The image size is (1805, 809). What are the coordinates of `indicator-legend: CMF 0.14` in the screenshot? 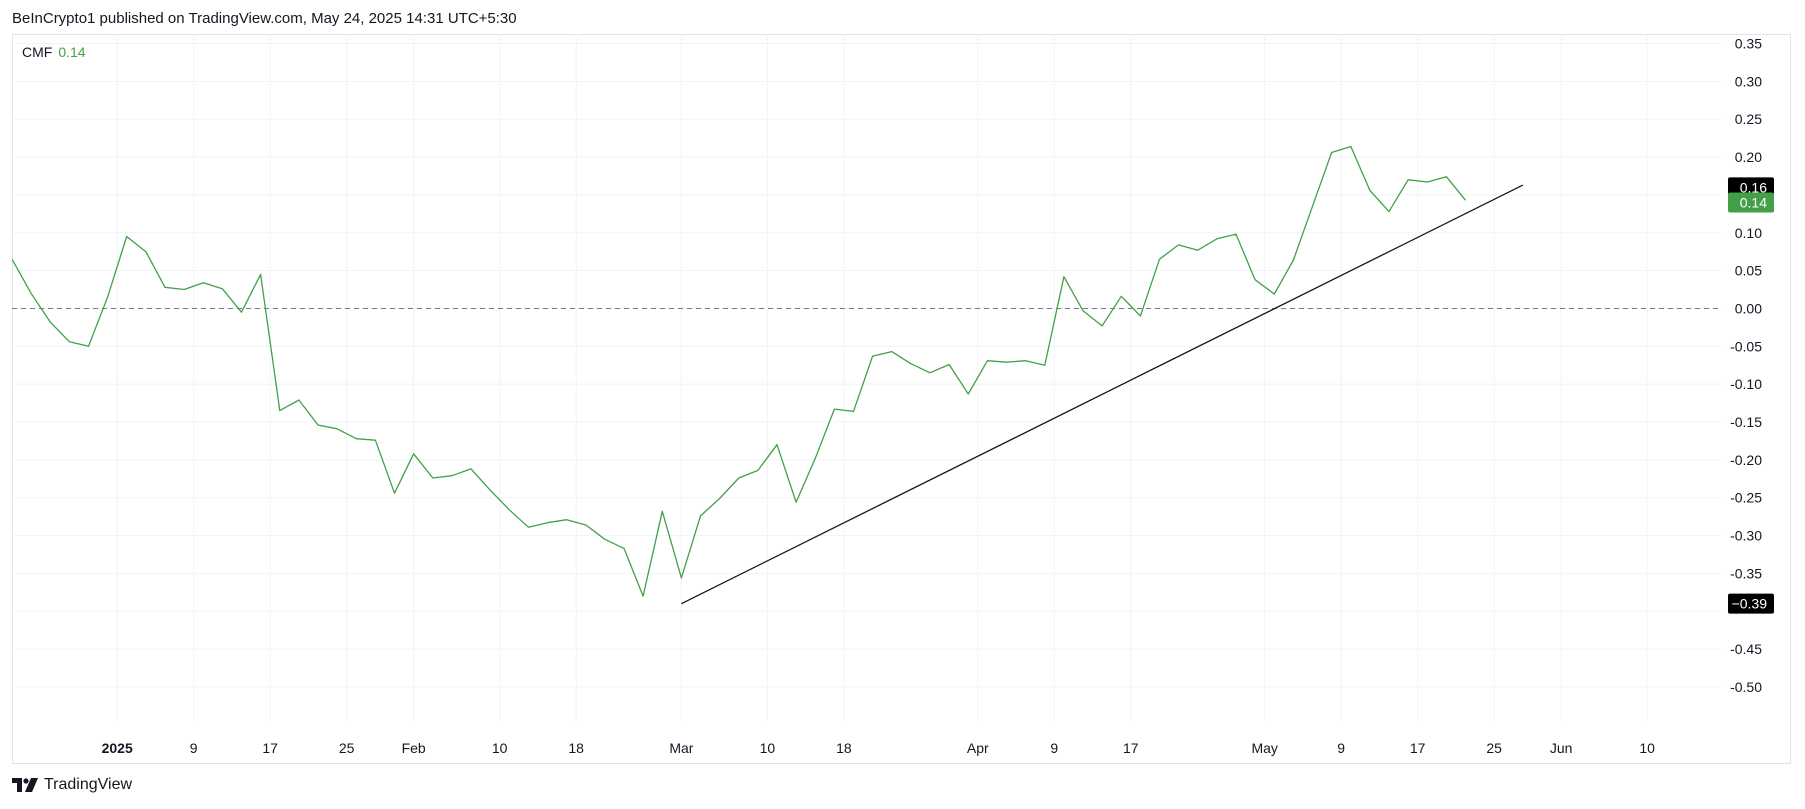 It's located at (54, 52).